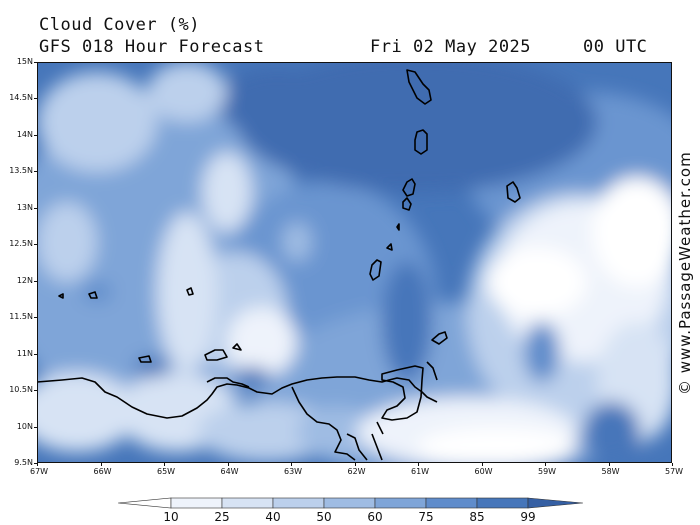 The image size is (700, 525). Describe the element at coordinates (228, 382) in the screenshot. I see `paria-peninsula` at that location.